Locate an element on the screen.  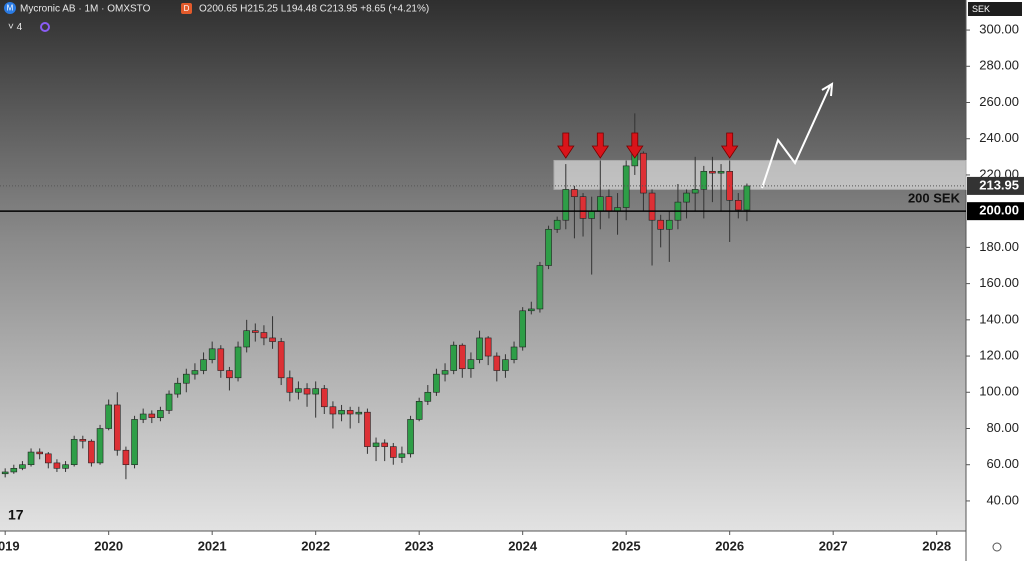
y-tick-label: 300.00 is located at coordinates (999, 29).